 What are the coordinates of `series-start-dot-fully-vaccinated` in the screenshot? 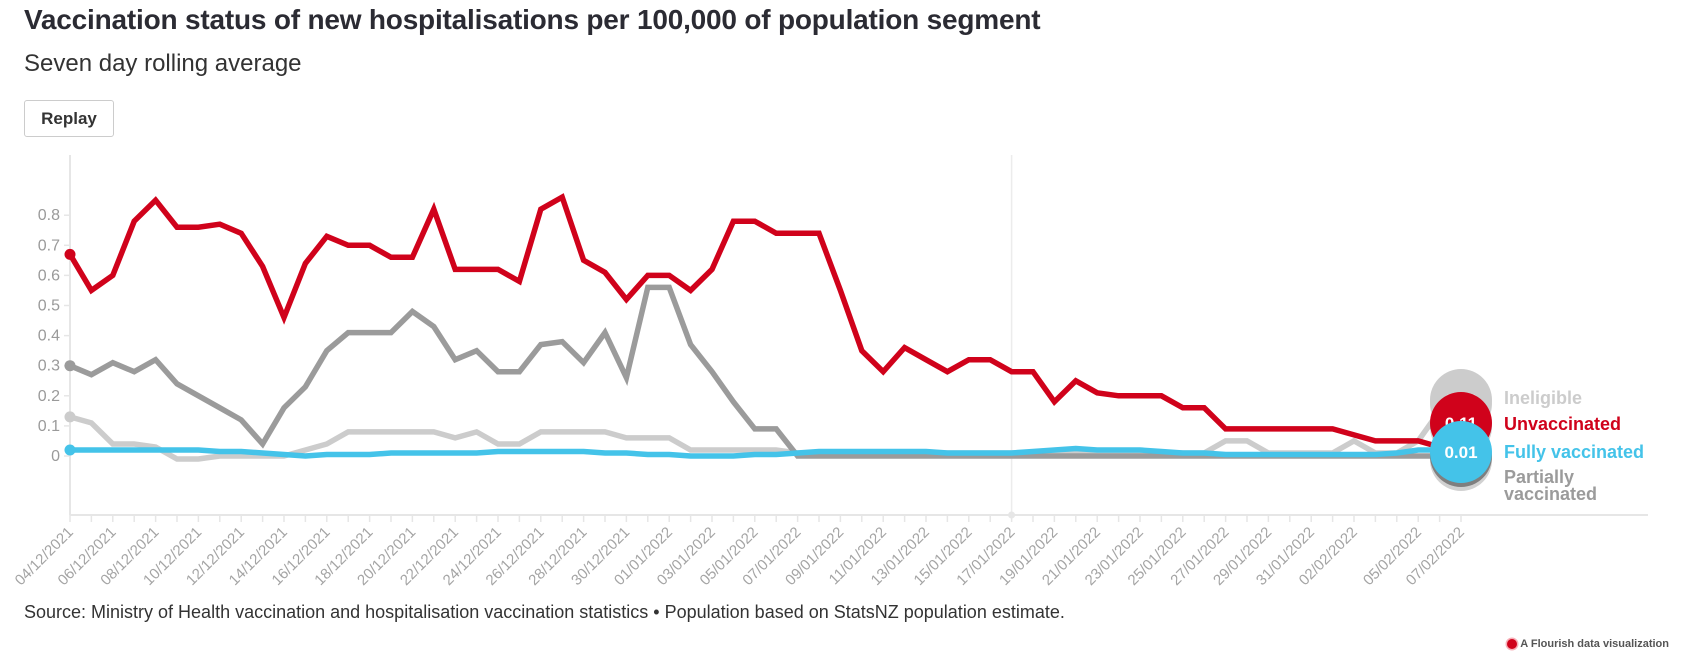 It's located at (70, 450).